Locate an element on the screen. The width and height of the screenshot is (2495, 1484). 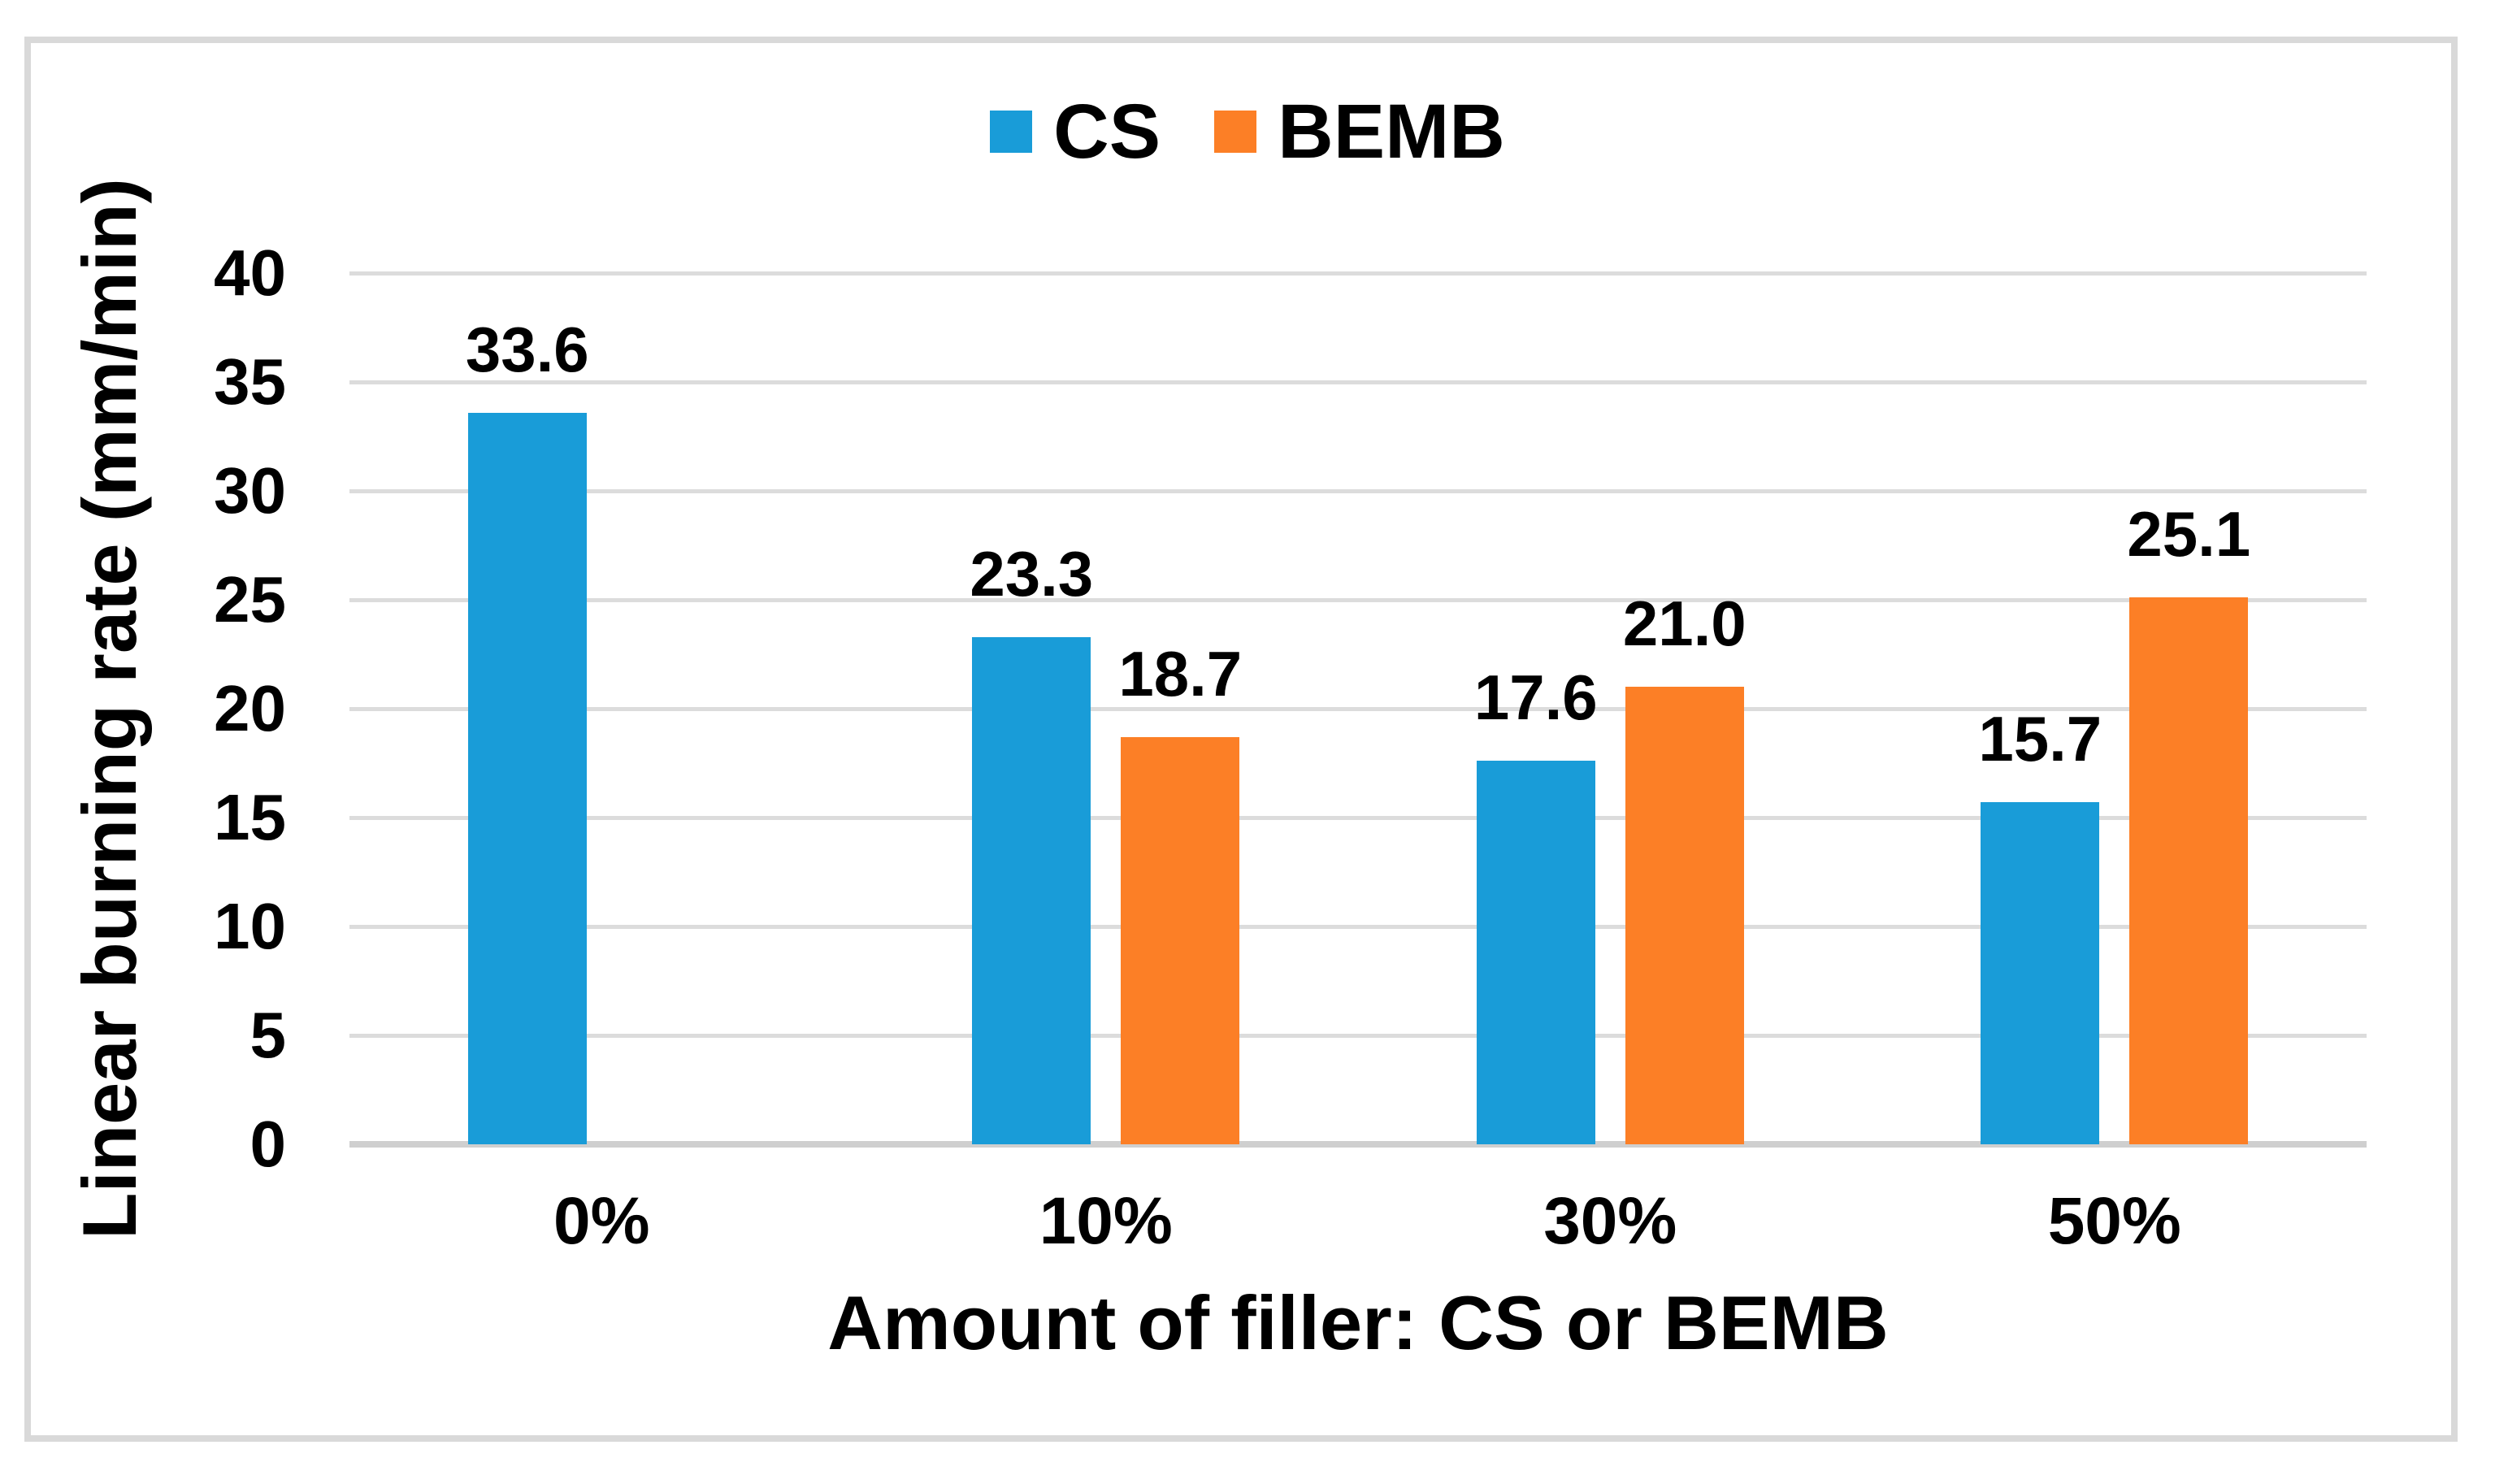
legend-item-bemb: BEMB is located at coordinates (1359, 131).